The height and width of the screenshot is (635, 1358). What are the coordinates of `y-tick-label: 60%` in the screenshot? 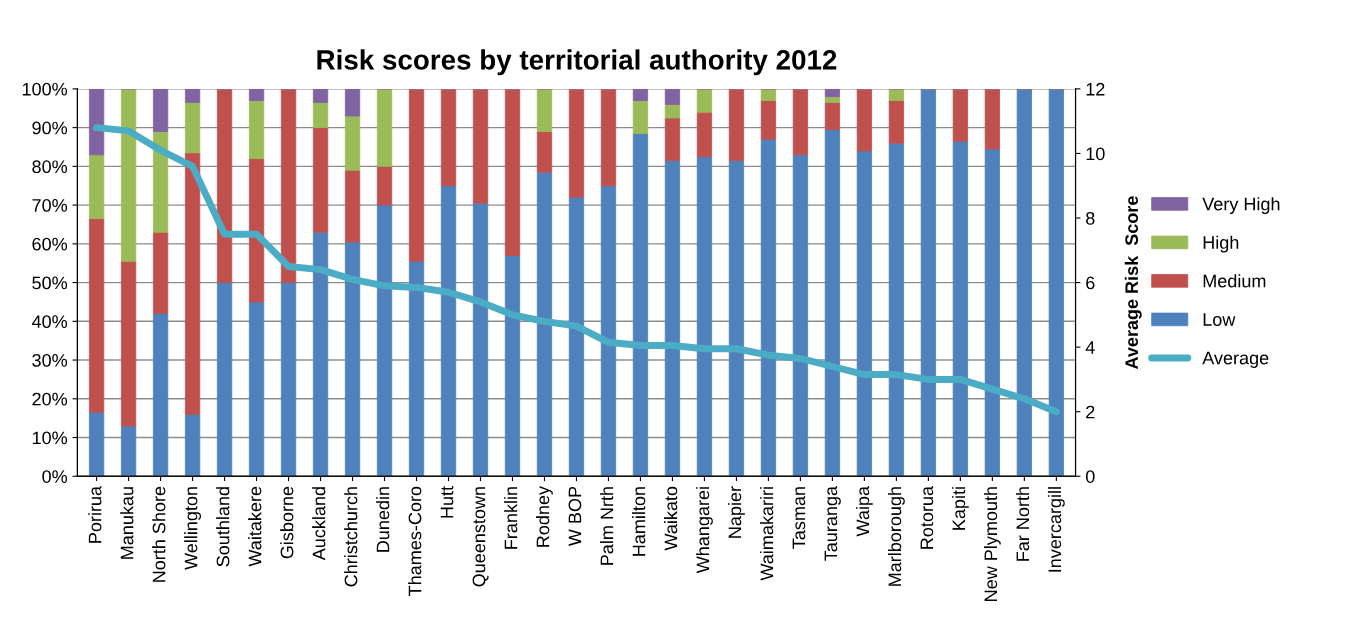 It's located at (50, 244).